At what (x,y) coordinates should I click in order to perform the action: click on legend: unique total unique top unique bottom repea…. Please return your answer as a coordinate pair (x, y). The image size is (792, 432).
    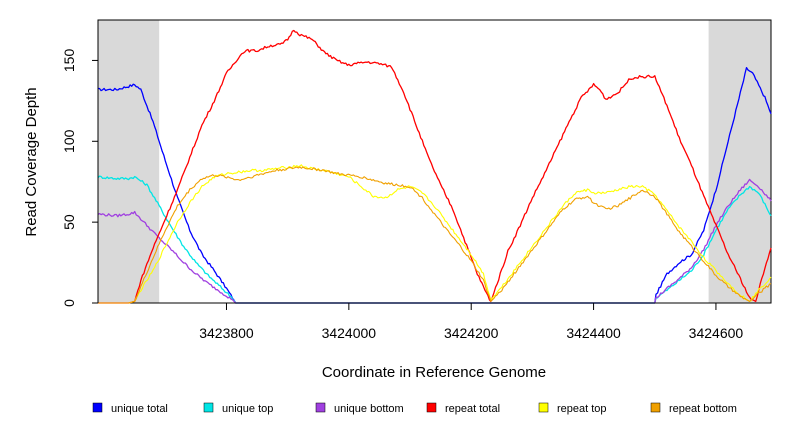
    Looking at the image, I should click on (414, 408).